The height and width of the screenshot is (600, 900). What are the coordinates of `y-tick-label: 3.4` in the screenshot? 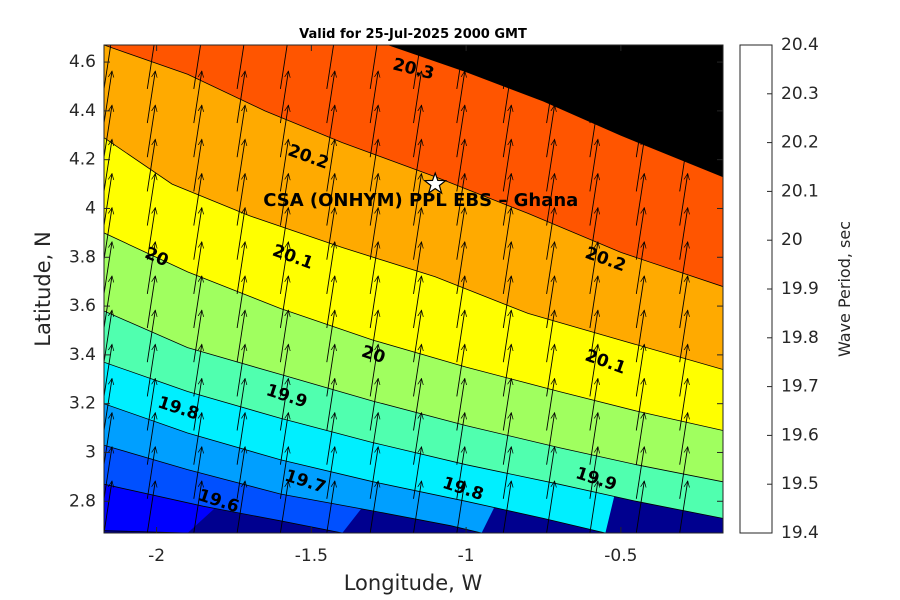 It's located at (82, 355).